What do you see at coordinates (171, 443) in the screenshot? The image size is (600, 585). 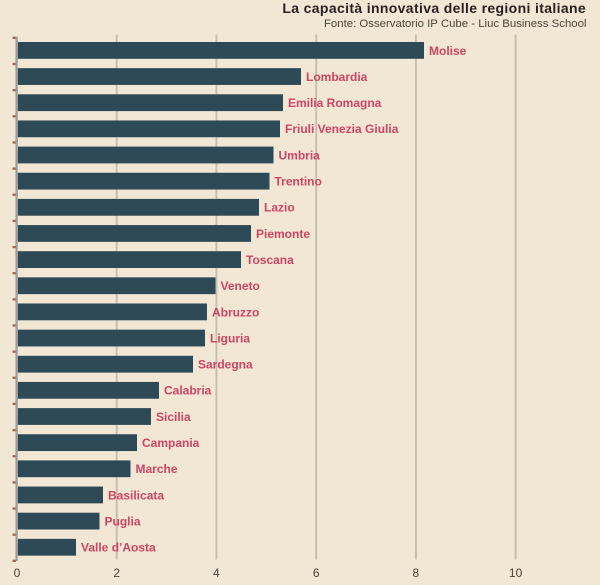 I see `svg-text: Campania` at bounding box center [171, 443].